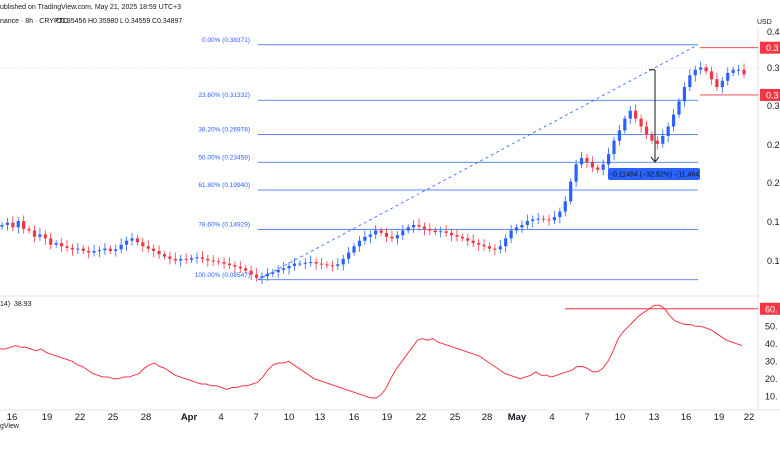 The width and height of the screenshot is (780, 470). What do you see at coordinates (770, 146) in the screenshot?
I see `price-axis: 0.40.30.30.20.20.10.10.30.3` at bounding box center [770, 146].